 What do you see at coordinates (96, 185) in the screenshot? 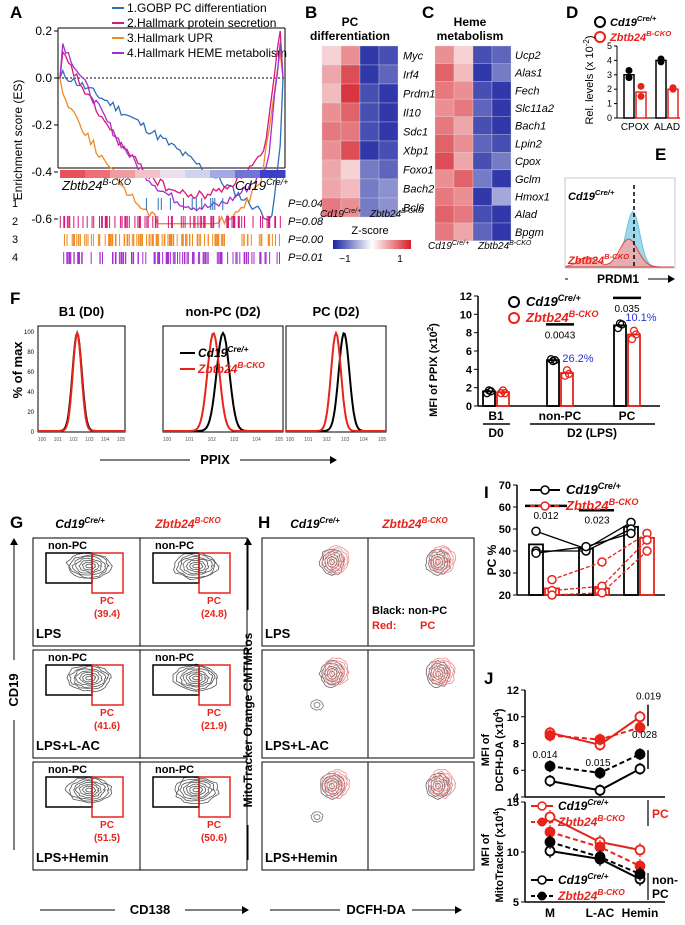
I see `gsea-left-label: Zbtb24B-CKO` at bounding box center [96, 185].